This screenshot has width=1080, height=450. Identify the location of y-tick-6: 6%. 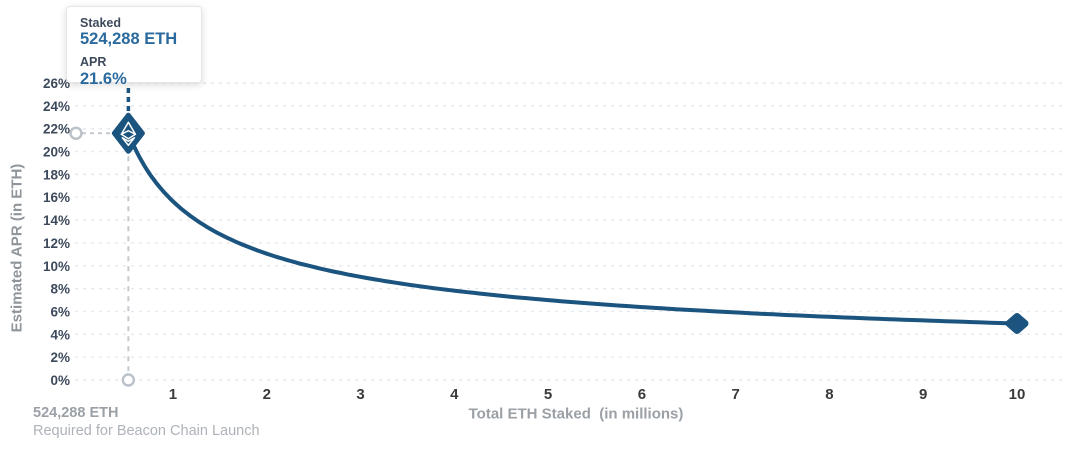
(60, 311).